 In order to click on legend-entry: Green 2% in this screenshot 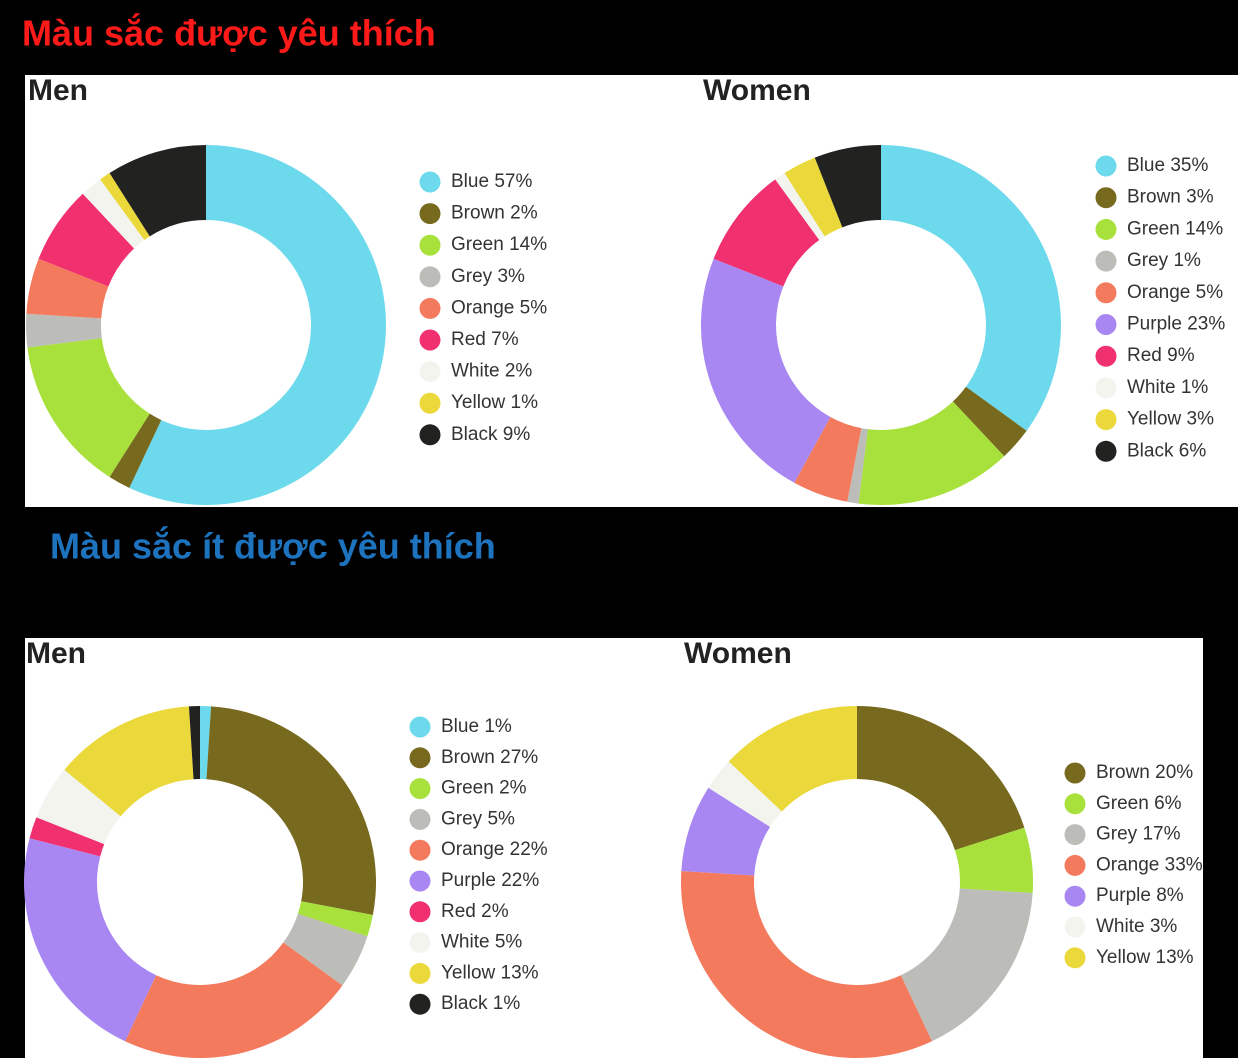, I will do `click(484, 788)`.